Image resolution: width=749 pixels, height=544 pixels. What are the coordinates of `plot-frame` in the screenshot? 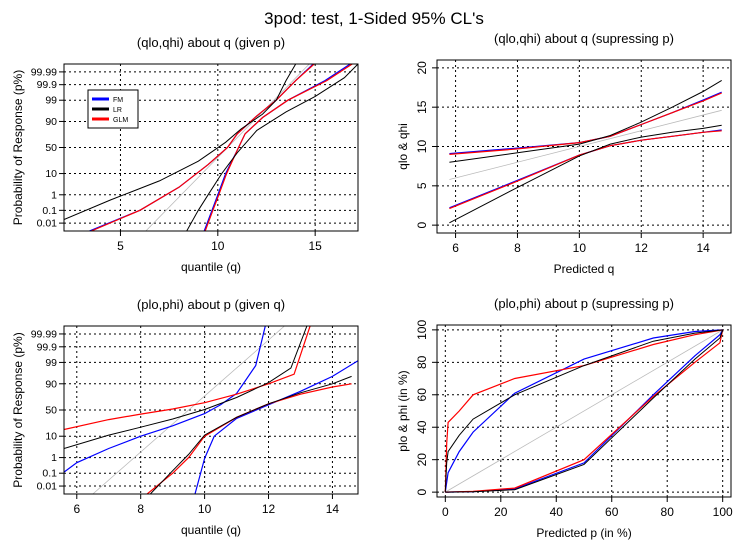 It's located at (584, 411).